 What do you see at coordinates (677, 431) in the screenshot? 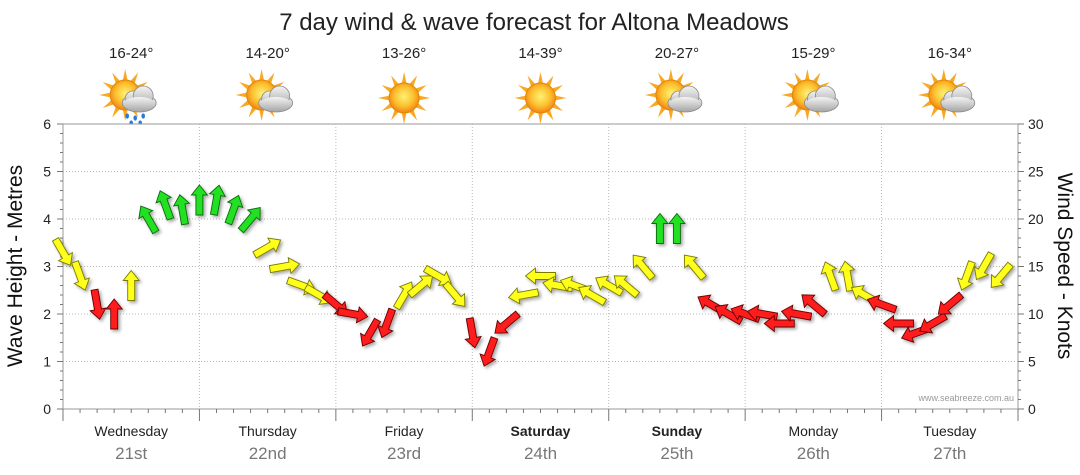
I see `day-label: Sunday` at bounding box center [677, 431].